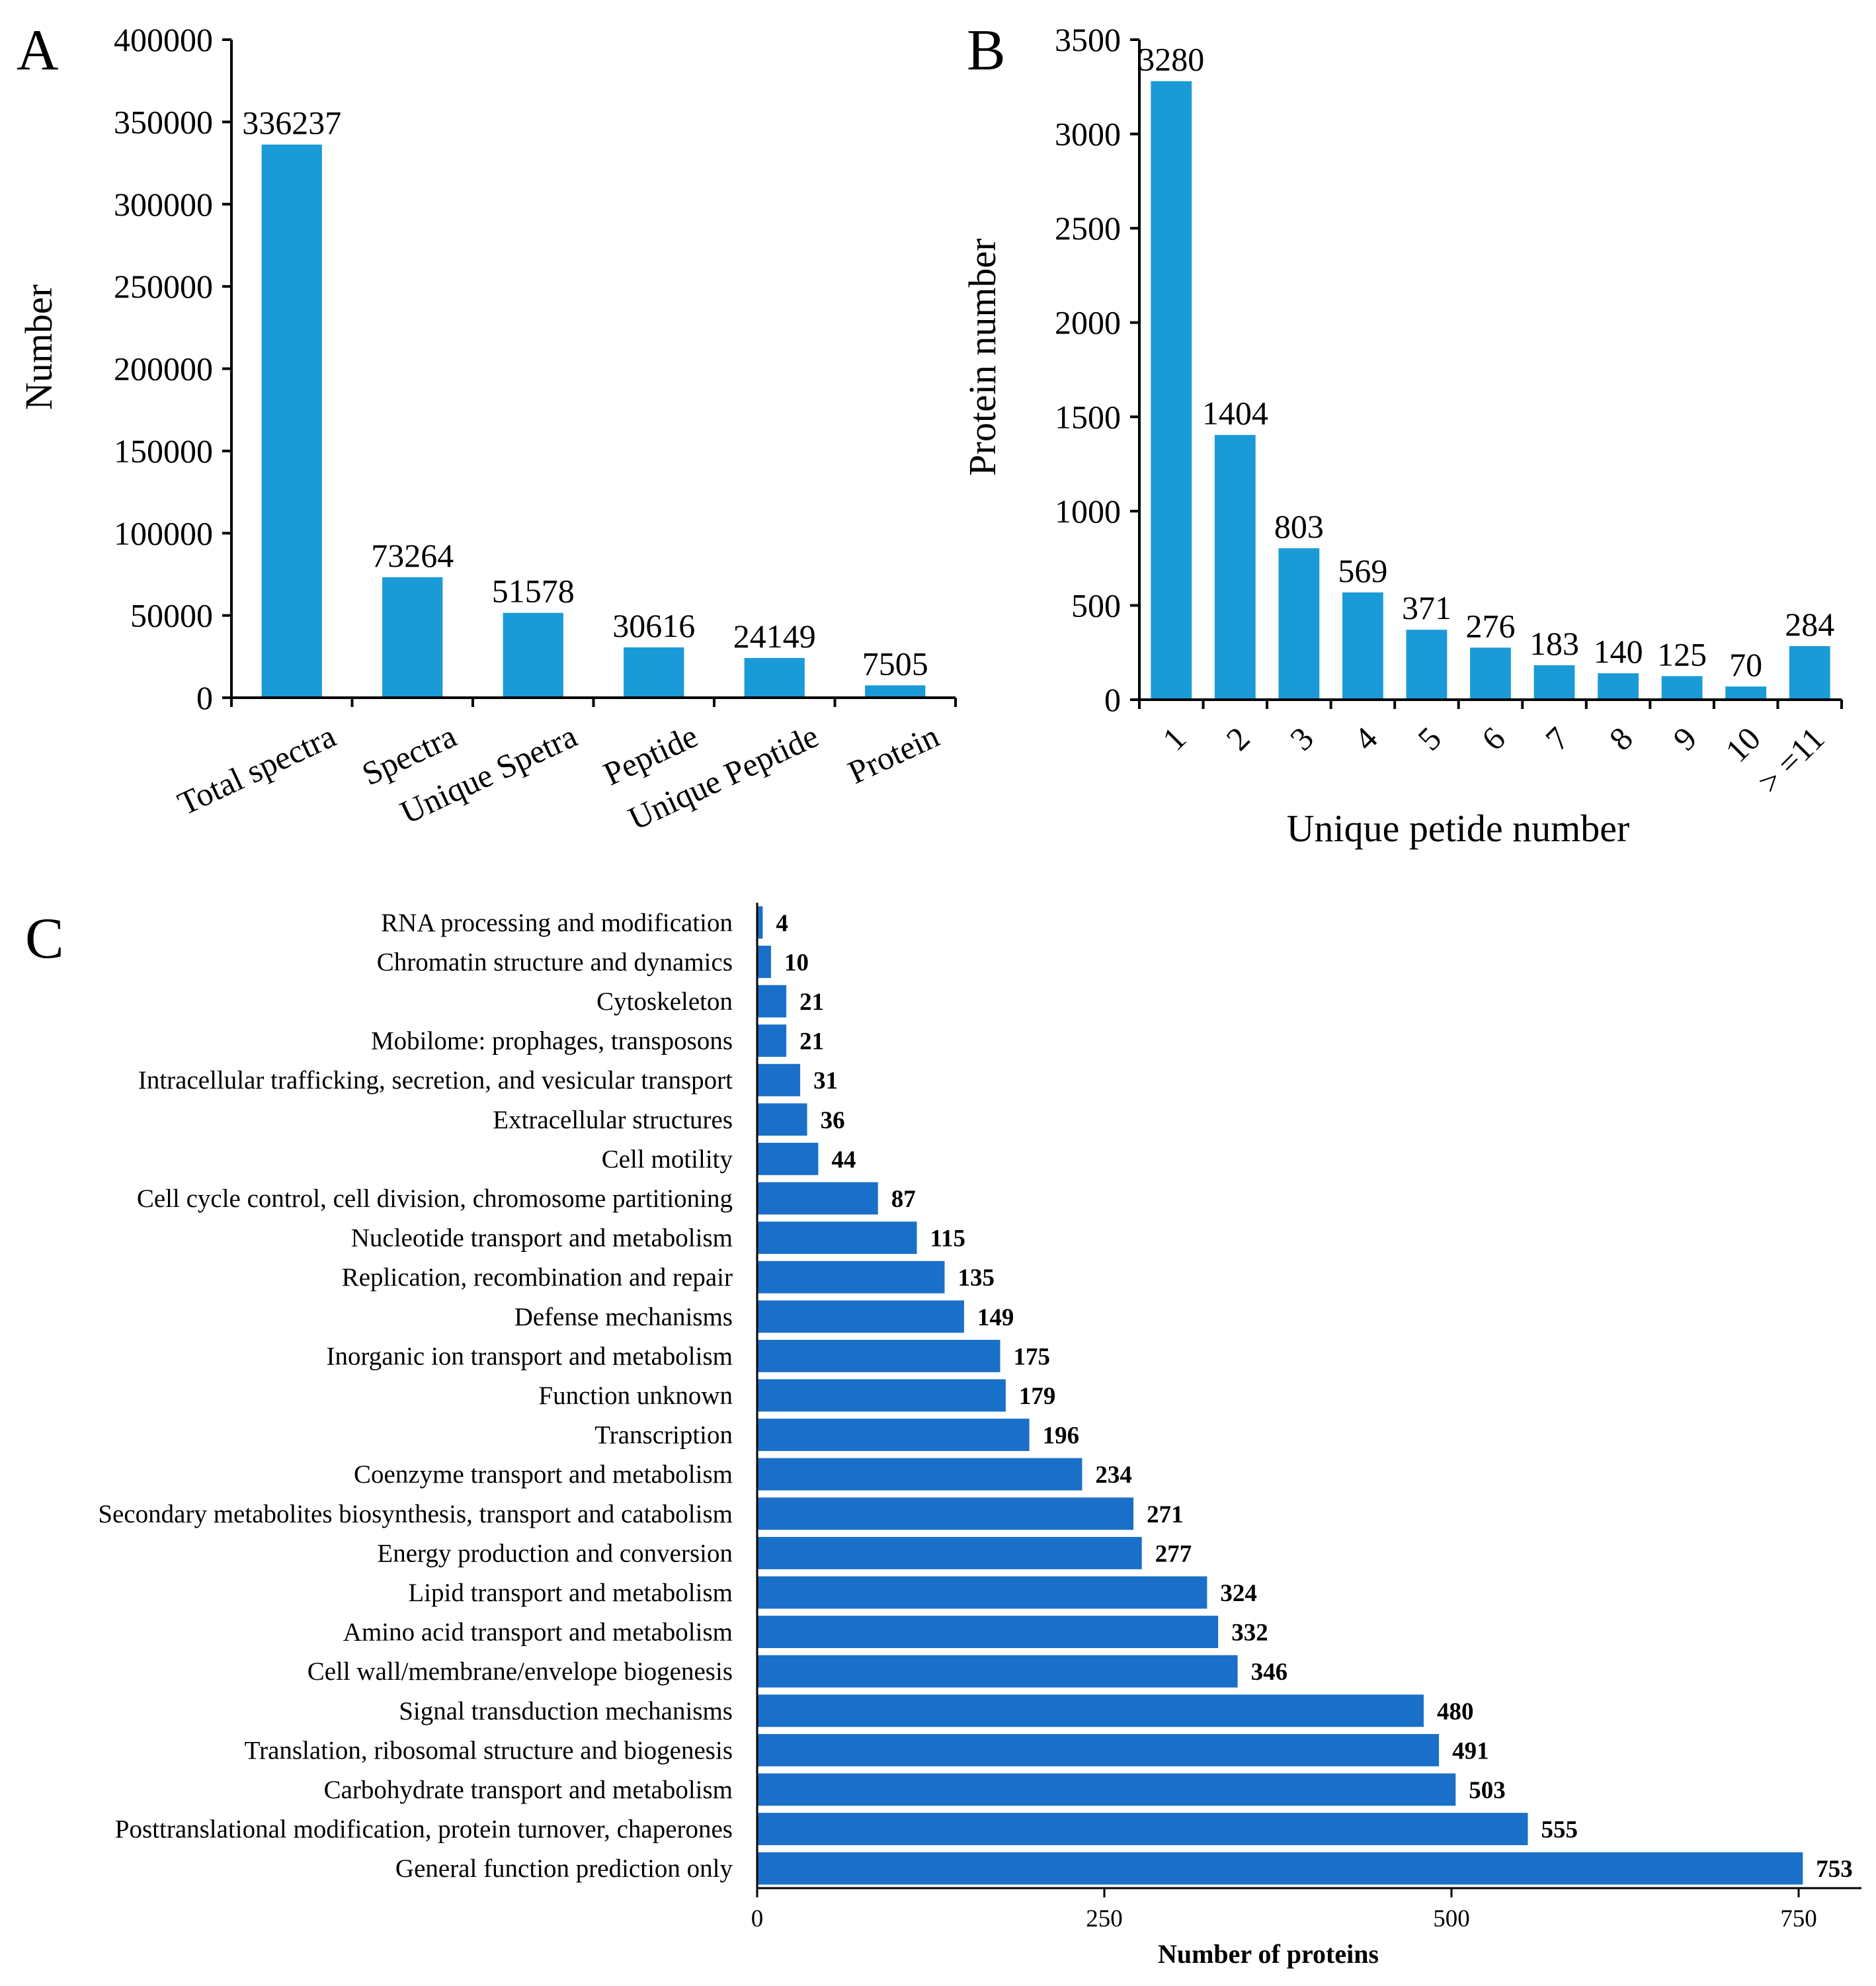  What do you see at coordinates (825, 1081) in the screenshot?
I see `panel-c-value-label-intracellular-trafficking-secretion-and-vesicular-transport: 31` at bounding box center [825, 1081].